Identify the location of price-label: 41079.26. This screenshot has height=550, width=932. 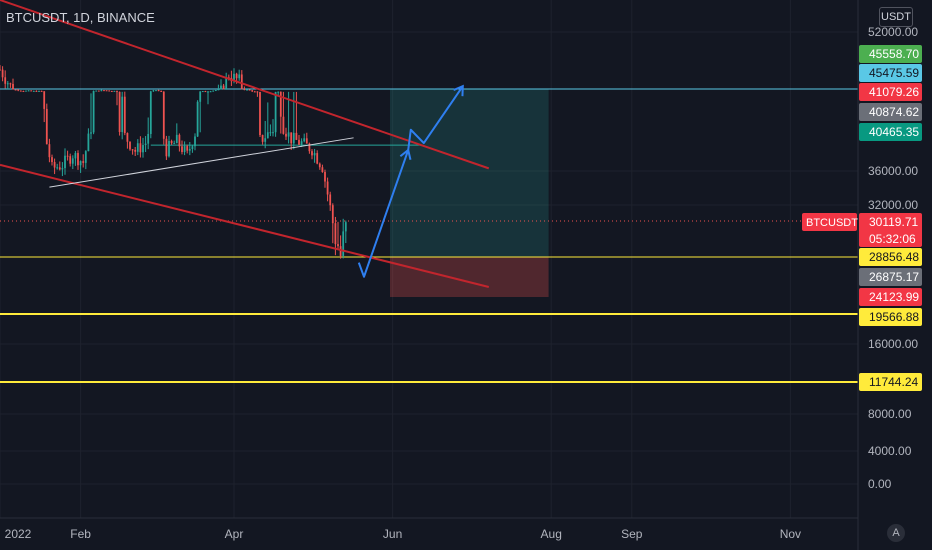
(890, 92).